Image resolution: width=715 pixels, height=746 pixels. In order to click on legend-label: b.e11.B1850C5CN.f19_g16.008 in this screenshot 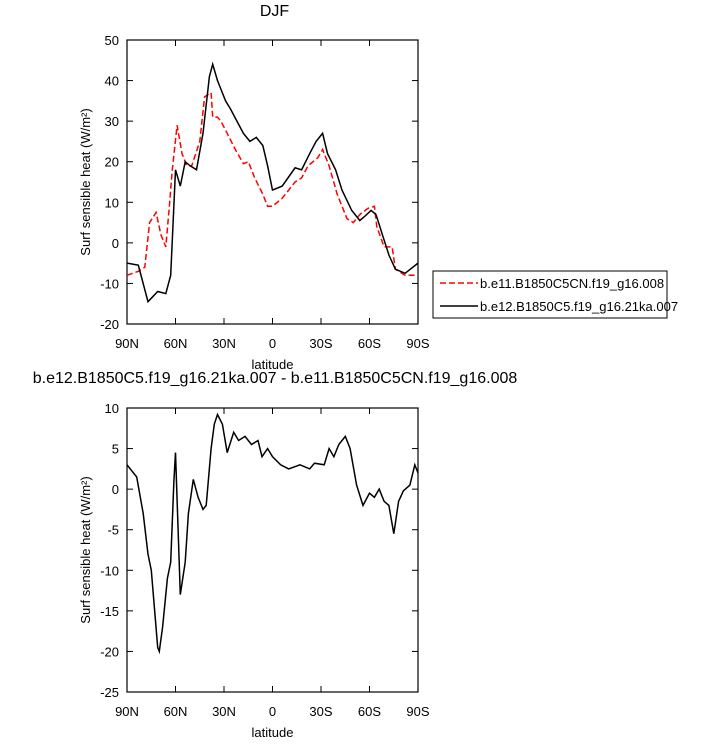, I will do `click(572, 283)`.